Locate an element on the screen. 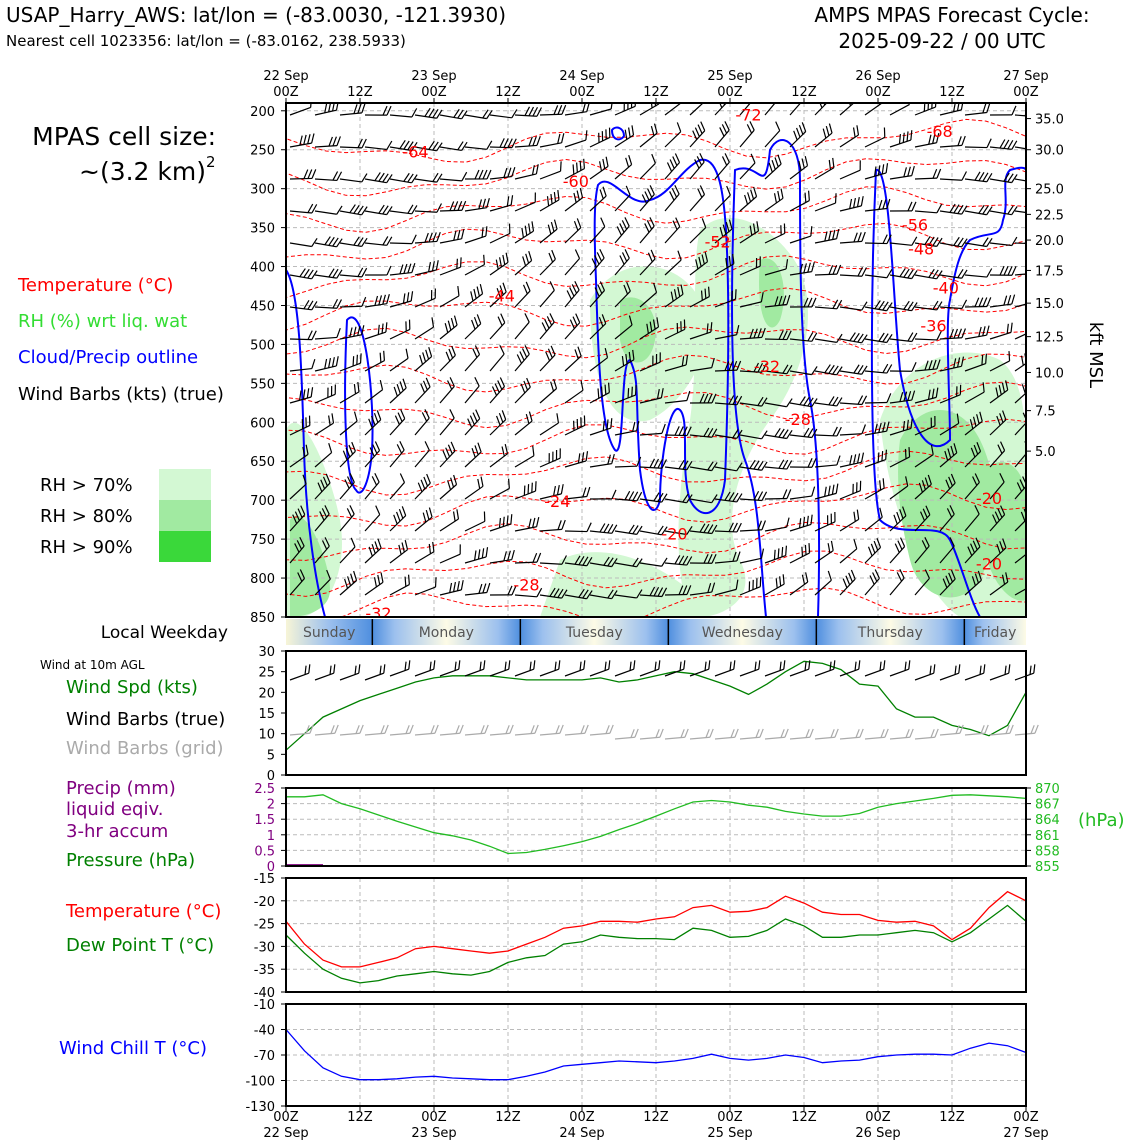  weekday-label: Sunday is located at coordinates (329, 633).